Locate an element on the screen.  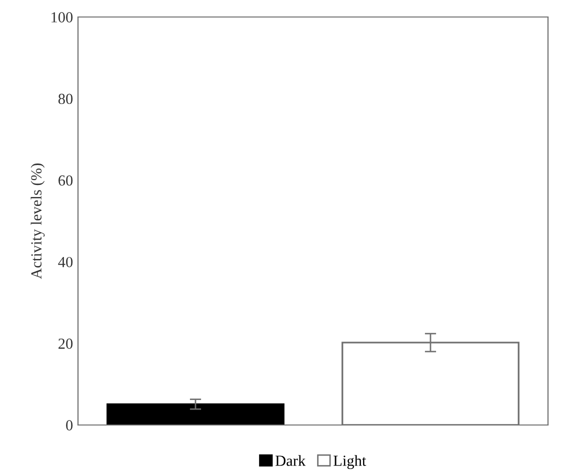
y-tick-label: 0 is located at coordinates (69, 425).